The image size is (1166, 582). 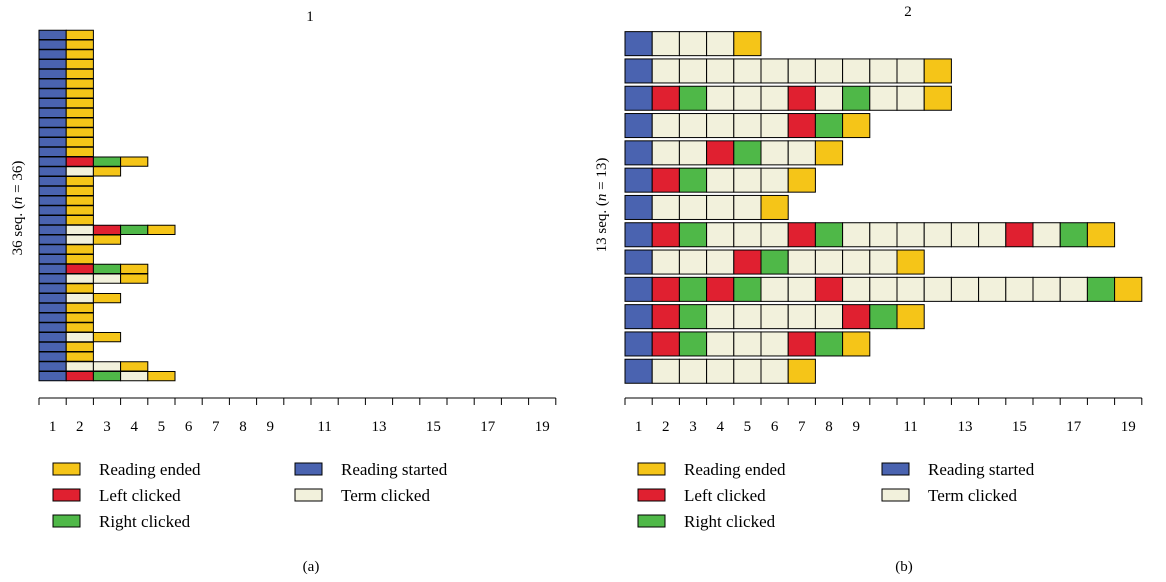 I want to click on legend-label: Left clicked, so click(x=140, y=495).